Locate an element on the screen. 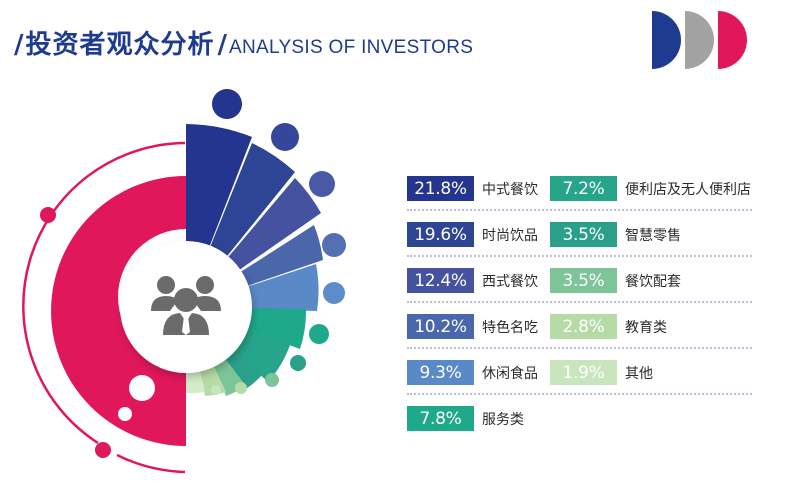 This screenshot has width=800, height=489. legend-row: 9.3% 休闲食品 1.9% 其他 is located at coordinates (603, 383).